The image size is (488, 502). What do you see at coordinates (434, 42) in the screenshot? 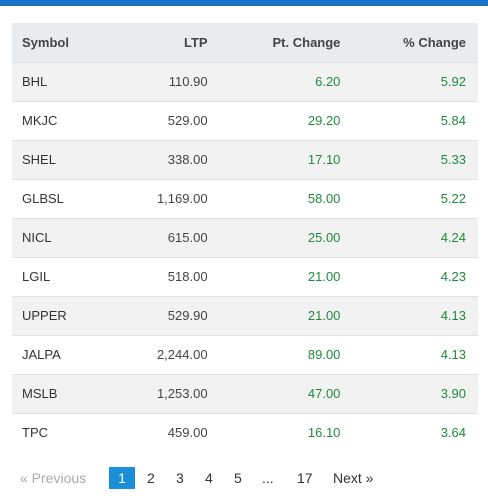
I see `col-header-pct-change: % Change` at bounding box center [434, 42].